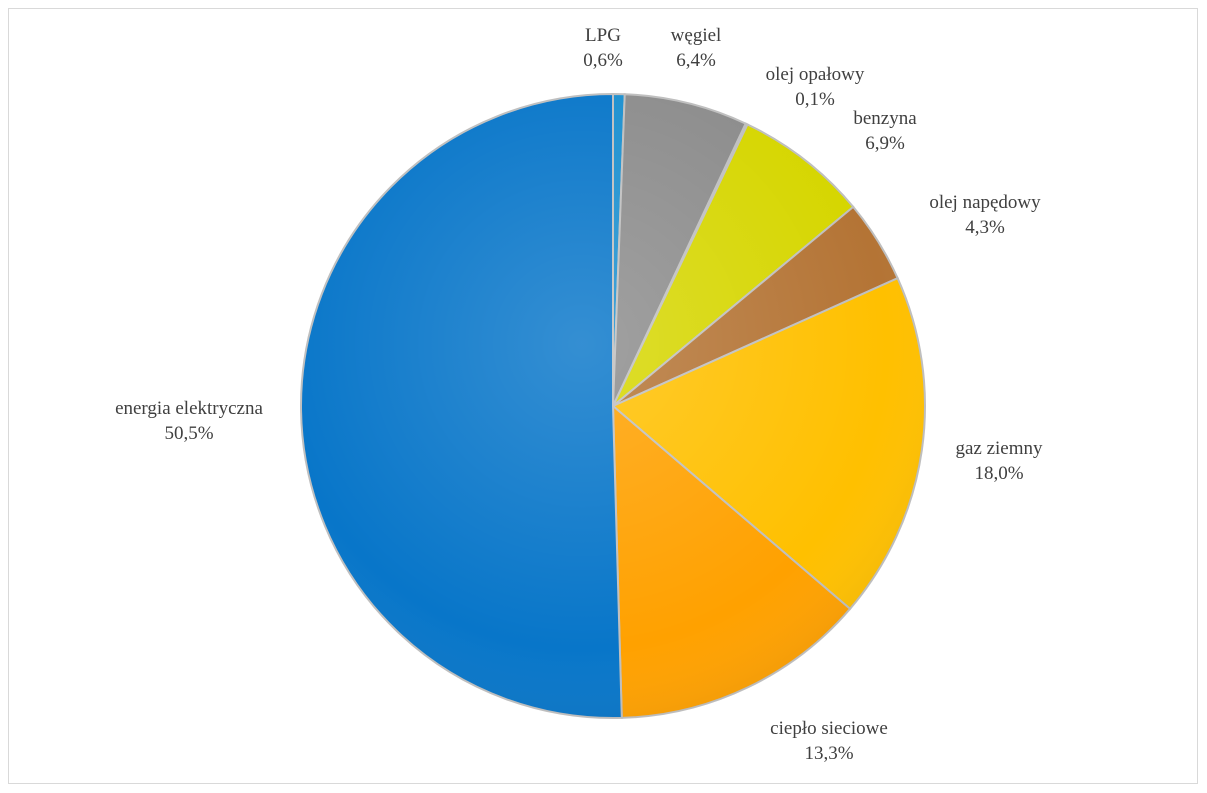 This screenshot has width=1207, height=793. I want to click on slice-label-value: 13,3%, so click(828, 753).